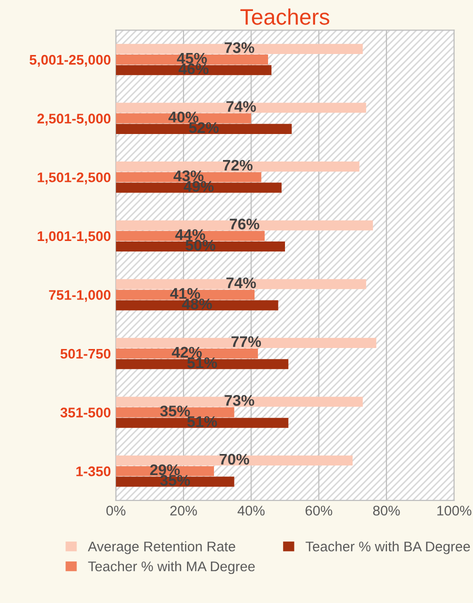 The image size is (473, 603). I want to click on x-tick-label: 0%, so click(116, 511).